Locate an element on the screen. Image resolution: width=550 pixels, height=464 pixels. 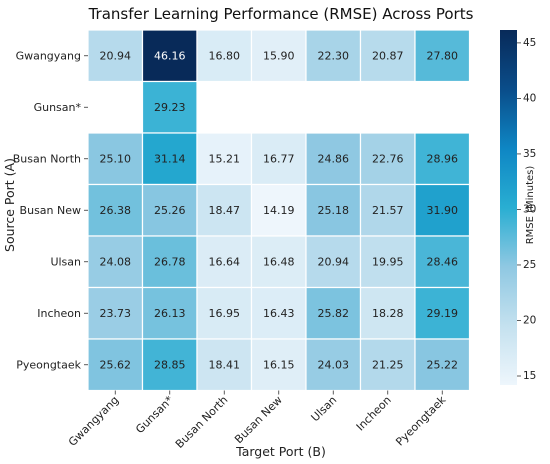
y-tick-label: Gunsan* is located at coordinates (58, 107).